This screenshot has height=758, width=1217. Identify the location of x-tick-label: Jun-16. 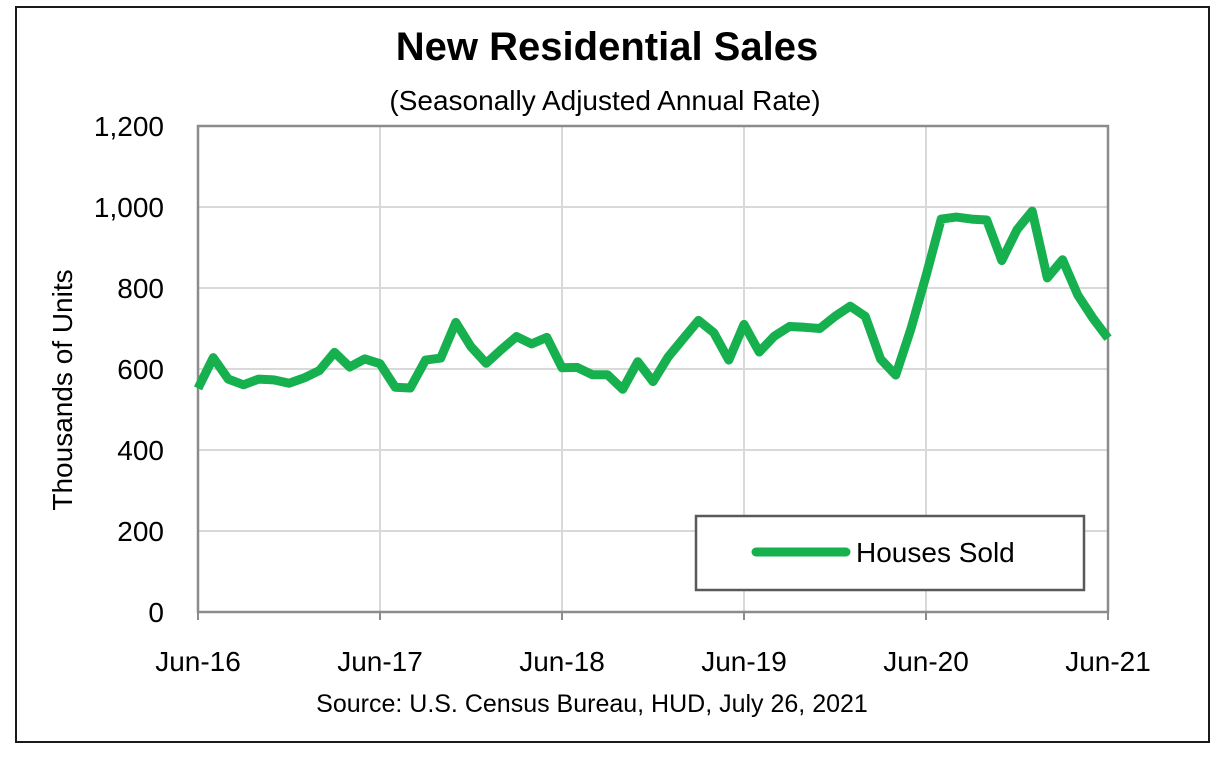
(198, 661).